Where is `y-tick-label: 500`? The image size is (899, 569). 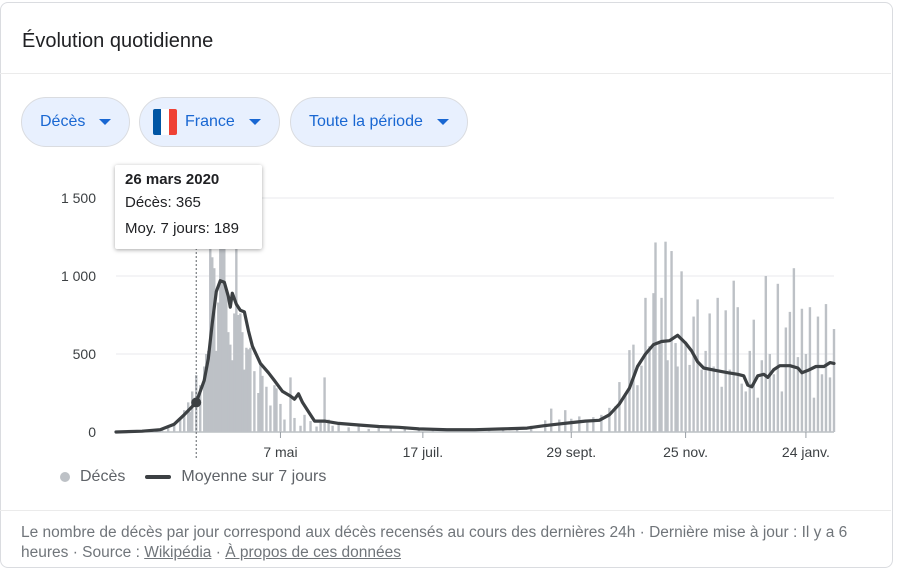 y-tick-label: 500 is located at coordinates (85, 354).